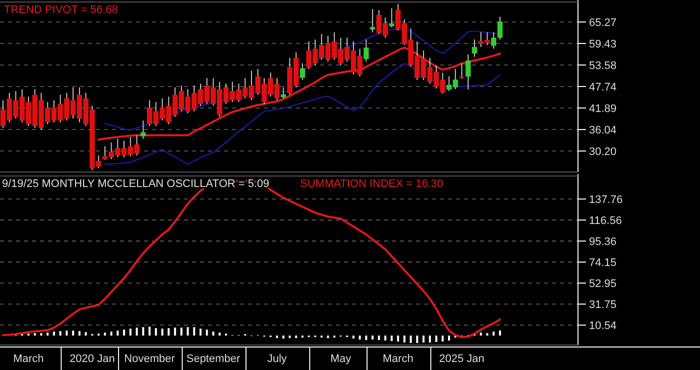 This screenshot has height=370, width=700. What do you see at coordinates (603, 262) in the screenshot?
I see `y-tick-label: 74.15` at bounding box center [603, 262].